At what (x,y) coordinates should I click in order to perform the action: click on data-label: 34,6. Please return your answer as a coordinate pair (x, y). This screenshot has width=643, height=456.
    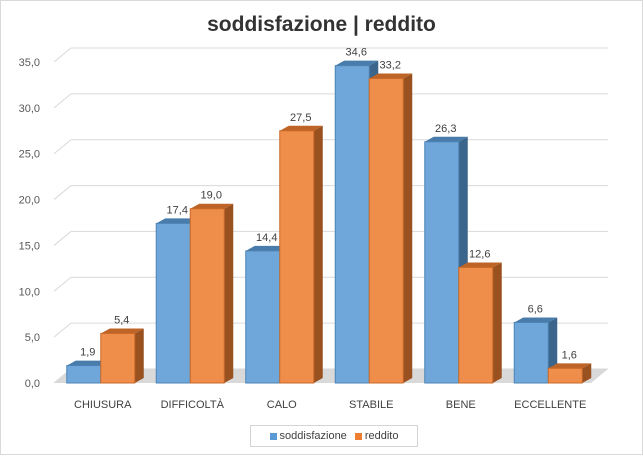
    Looking at the image, I should click on (356, 53).